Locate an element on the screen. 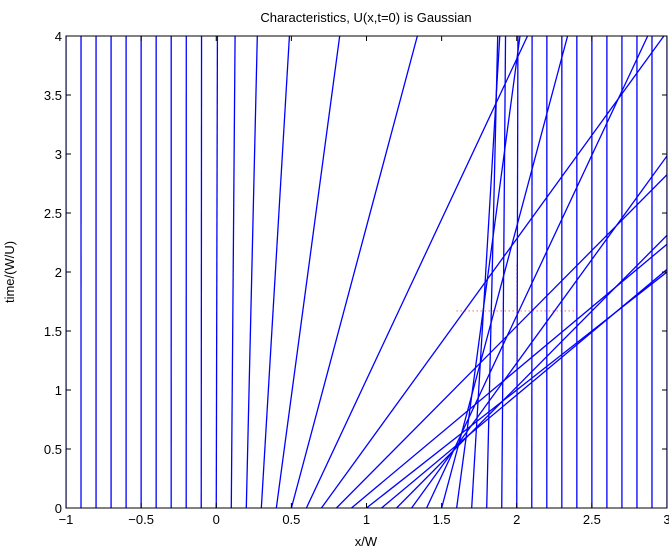 The width and height of the screenshot is (669, 550). x-tick-label: 1.5 is located at coordinates (442, 519).